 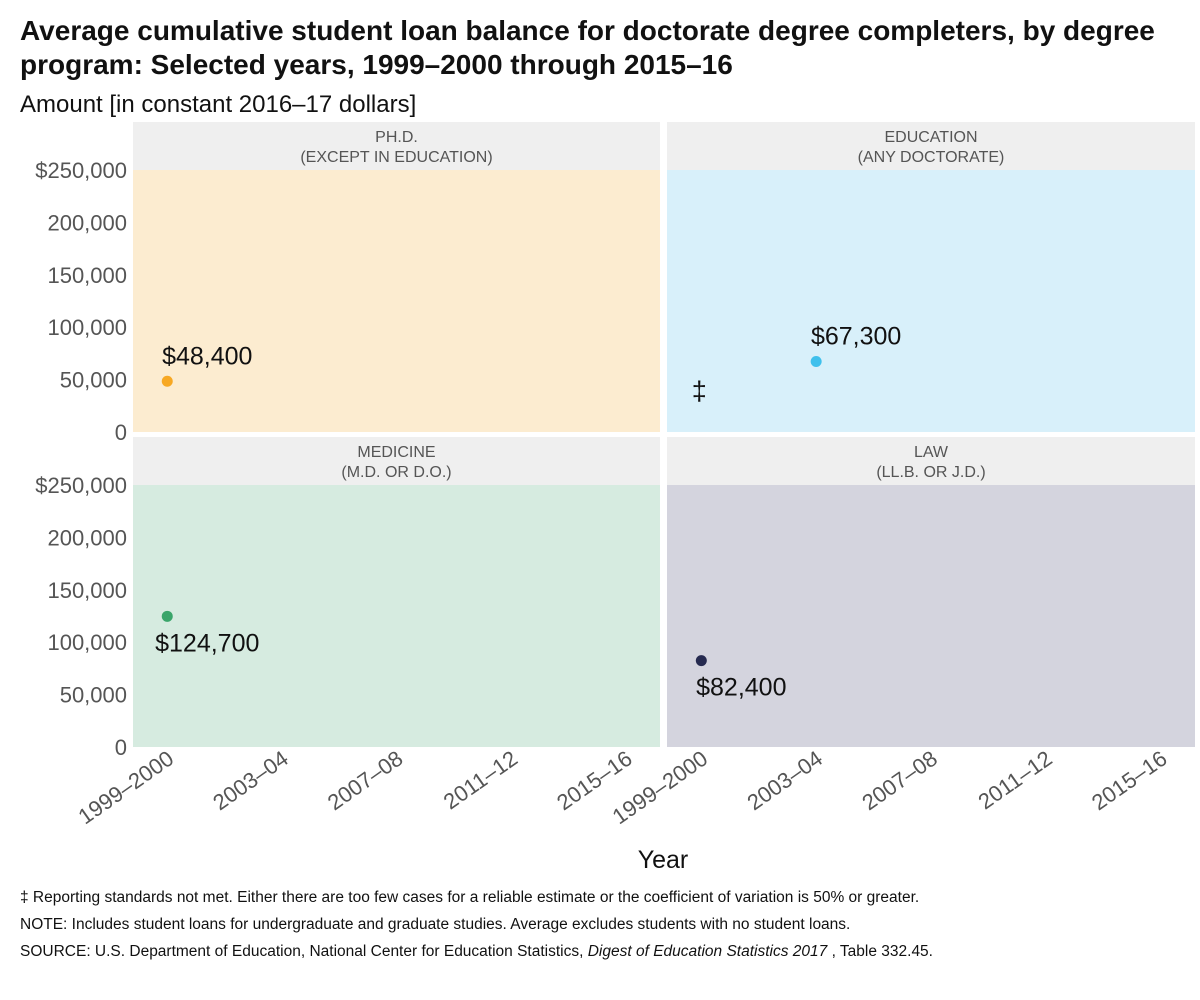 What do you see at coordinates (931, 157) in the screenshot?
I see `panel-strip-sublabel: (ANY DOCTORATE)` at bounding box center [931, 157].